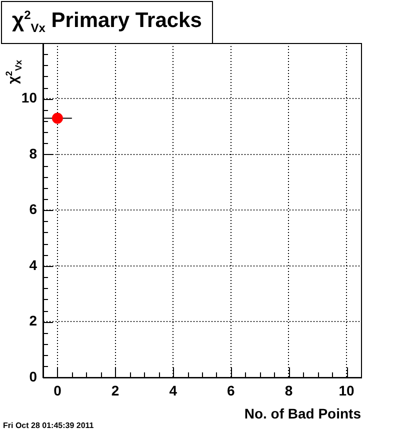 The width and height of the screenshot is (400, 433). Describe the element at coordinates (29, 98) in the screenshot. I see `y-tick-label: 10` at that location.